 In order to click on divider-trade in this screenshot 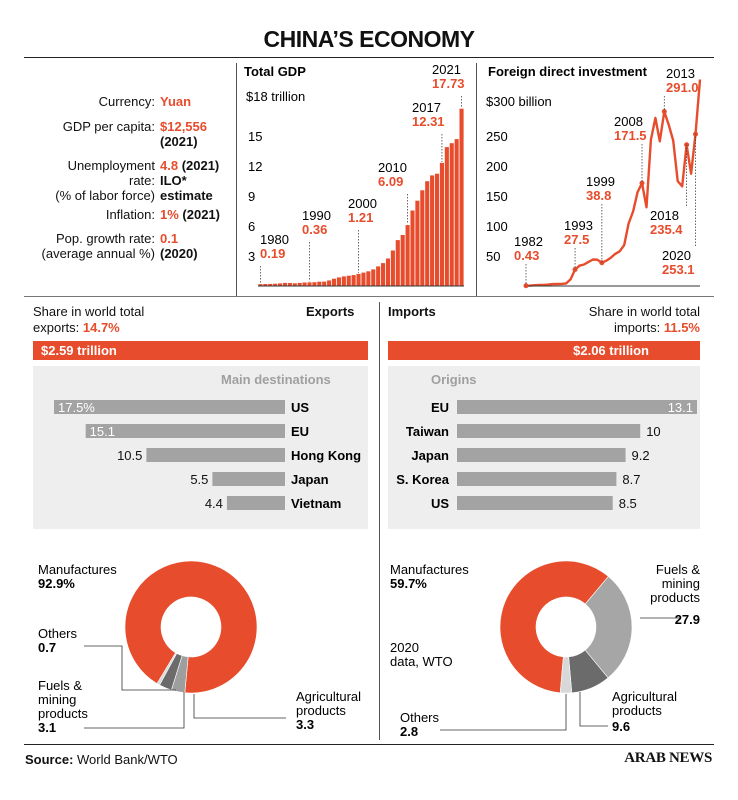, I will do `click(379, 521)`.